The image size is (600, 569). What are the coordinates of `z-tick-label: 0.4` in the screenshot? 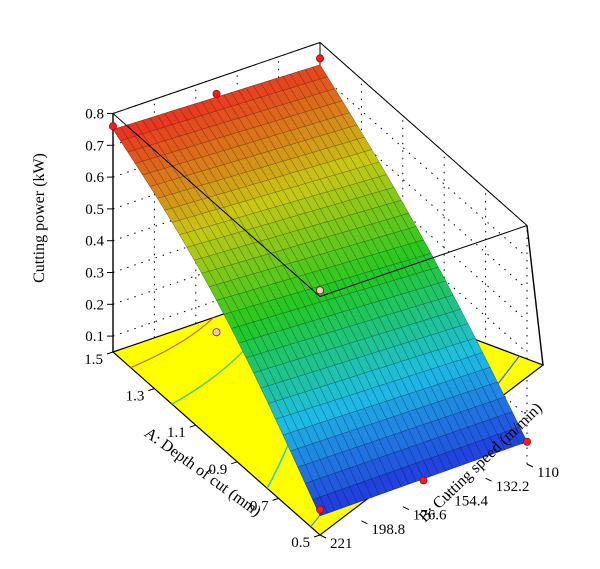 It's located at (94, 242).